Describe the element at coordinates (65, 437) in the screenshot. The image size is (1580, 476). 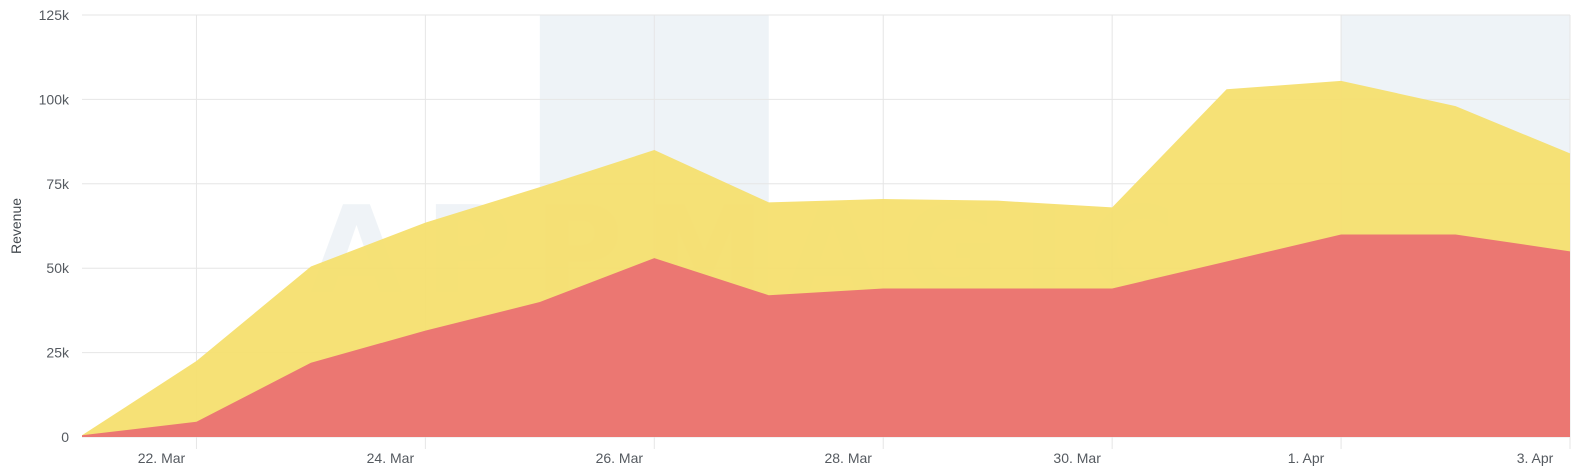
I see `y-tick-label: 0` at that location.